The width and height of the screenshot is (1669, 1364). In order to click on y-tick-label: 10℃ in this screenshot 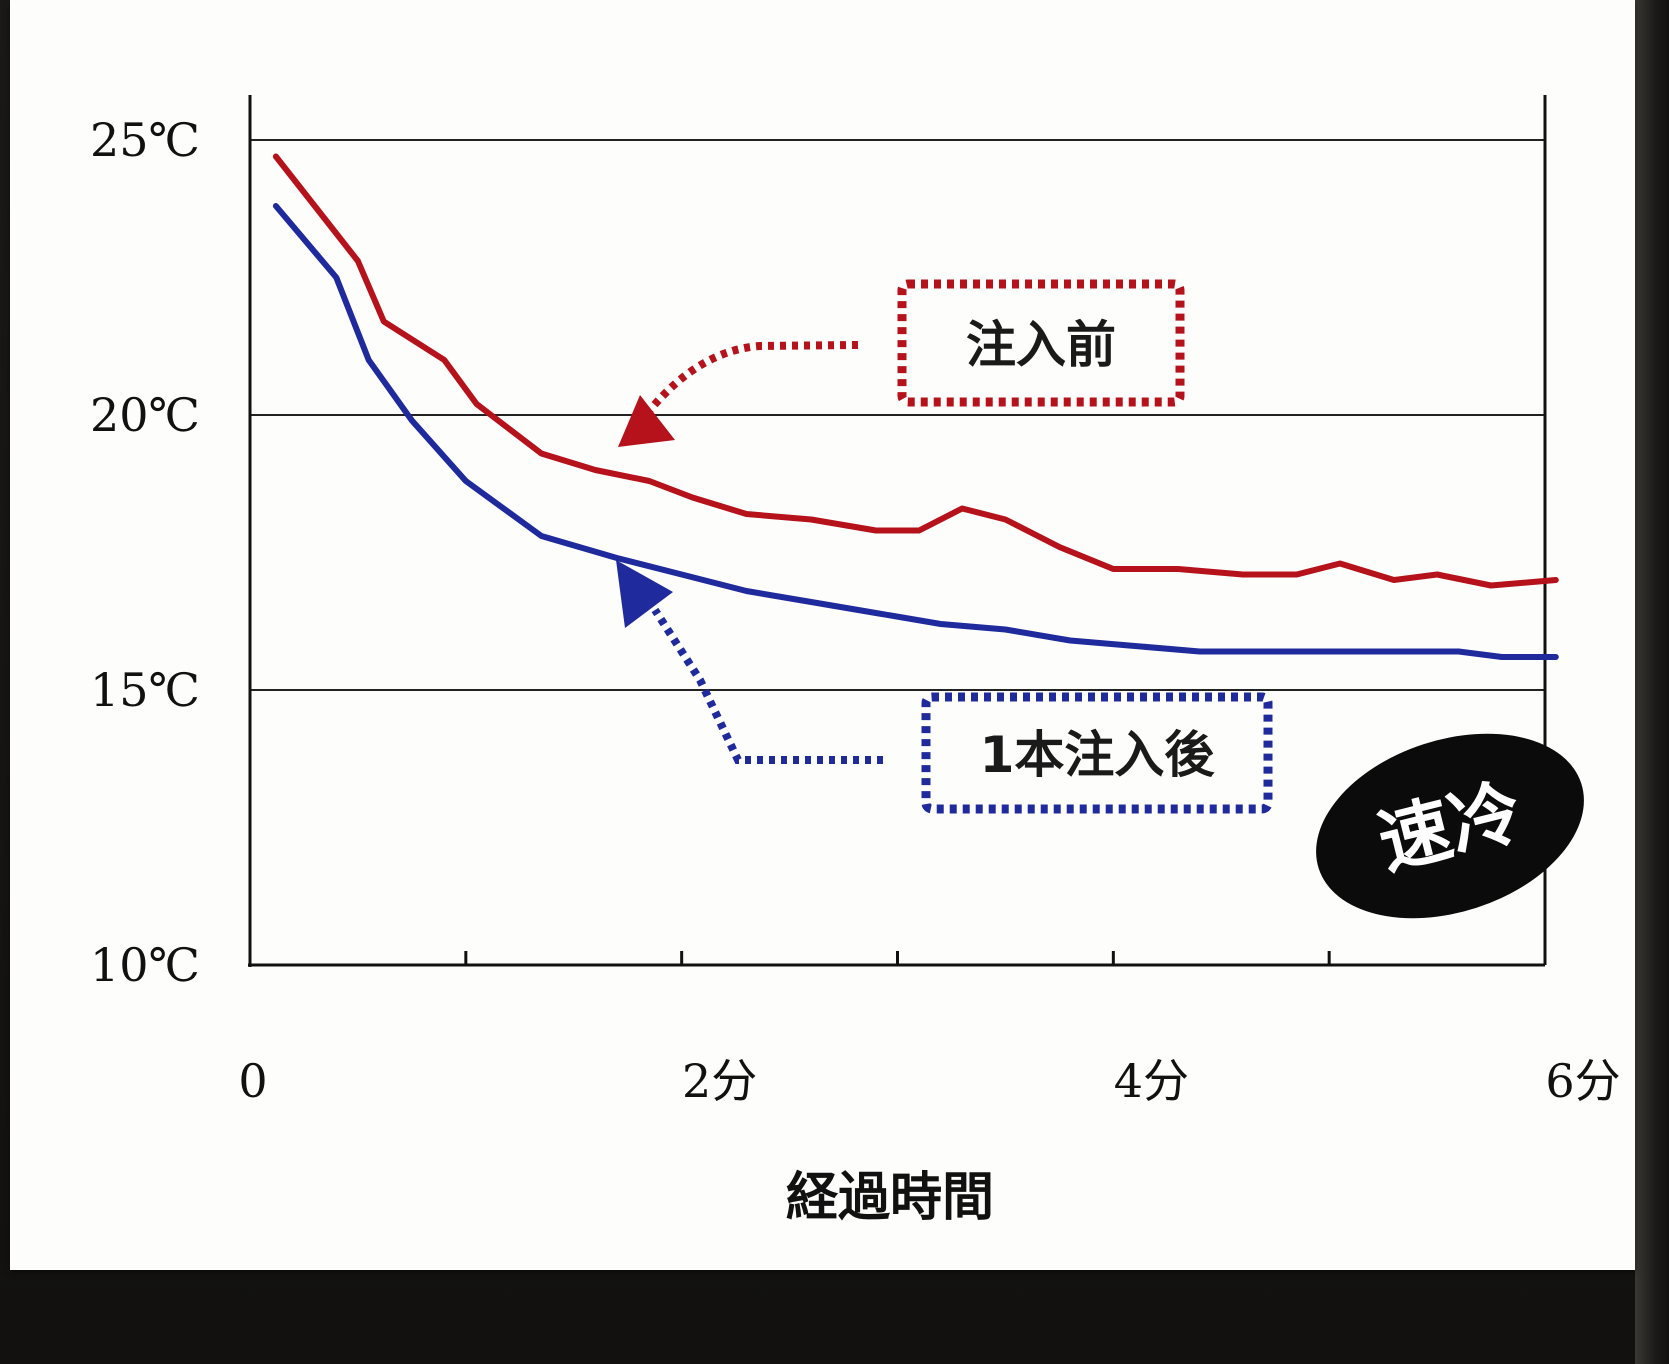, I will do `click(145, 965)`.